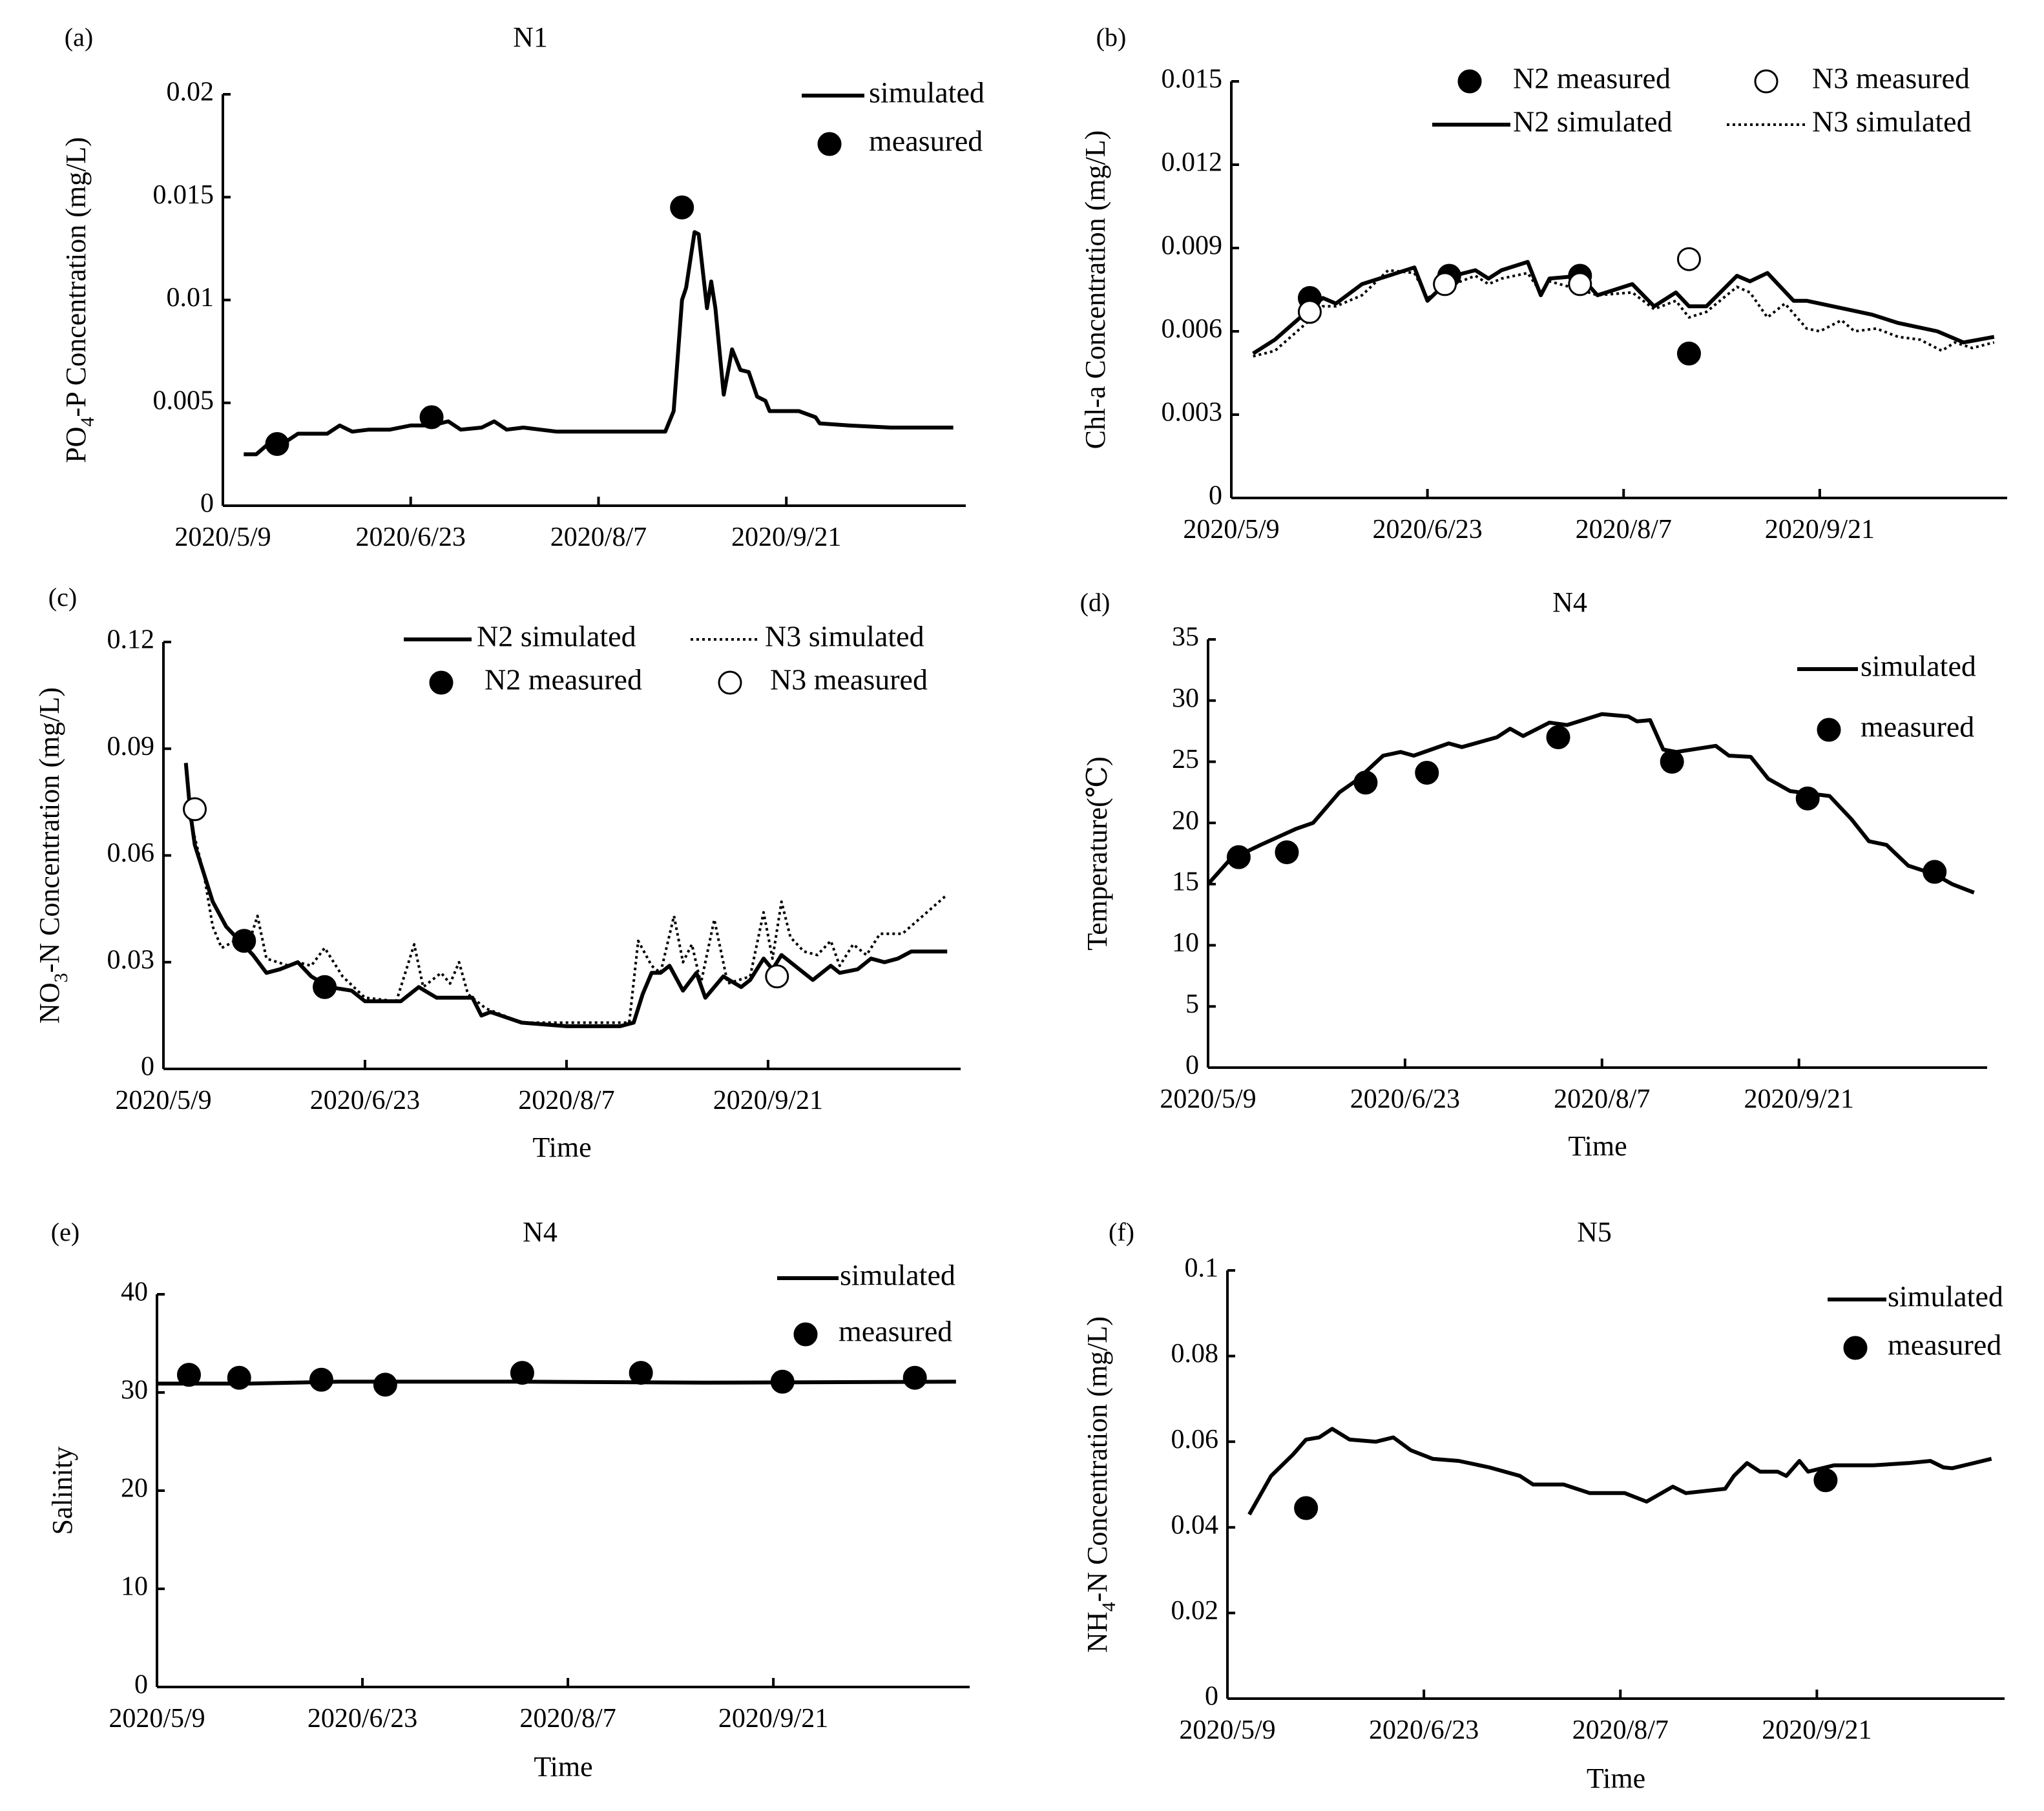 The width and height of the screenshot is (2044, 1811). What do you see at coordinates (131, 746) in the screenshot?
I see `y-tick-label: 0.09` at bounding box center [131, 746].